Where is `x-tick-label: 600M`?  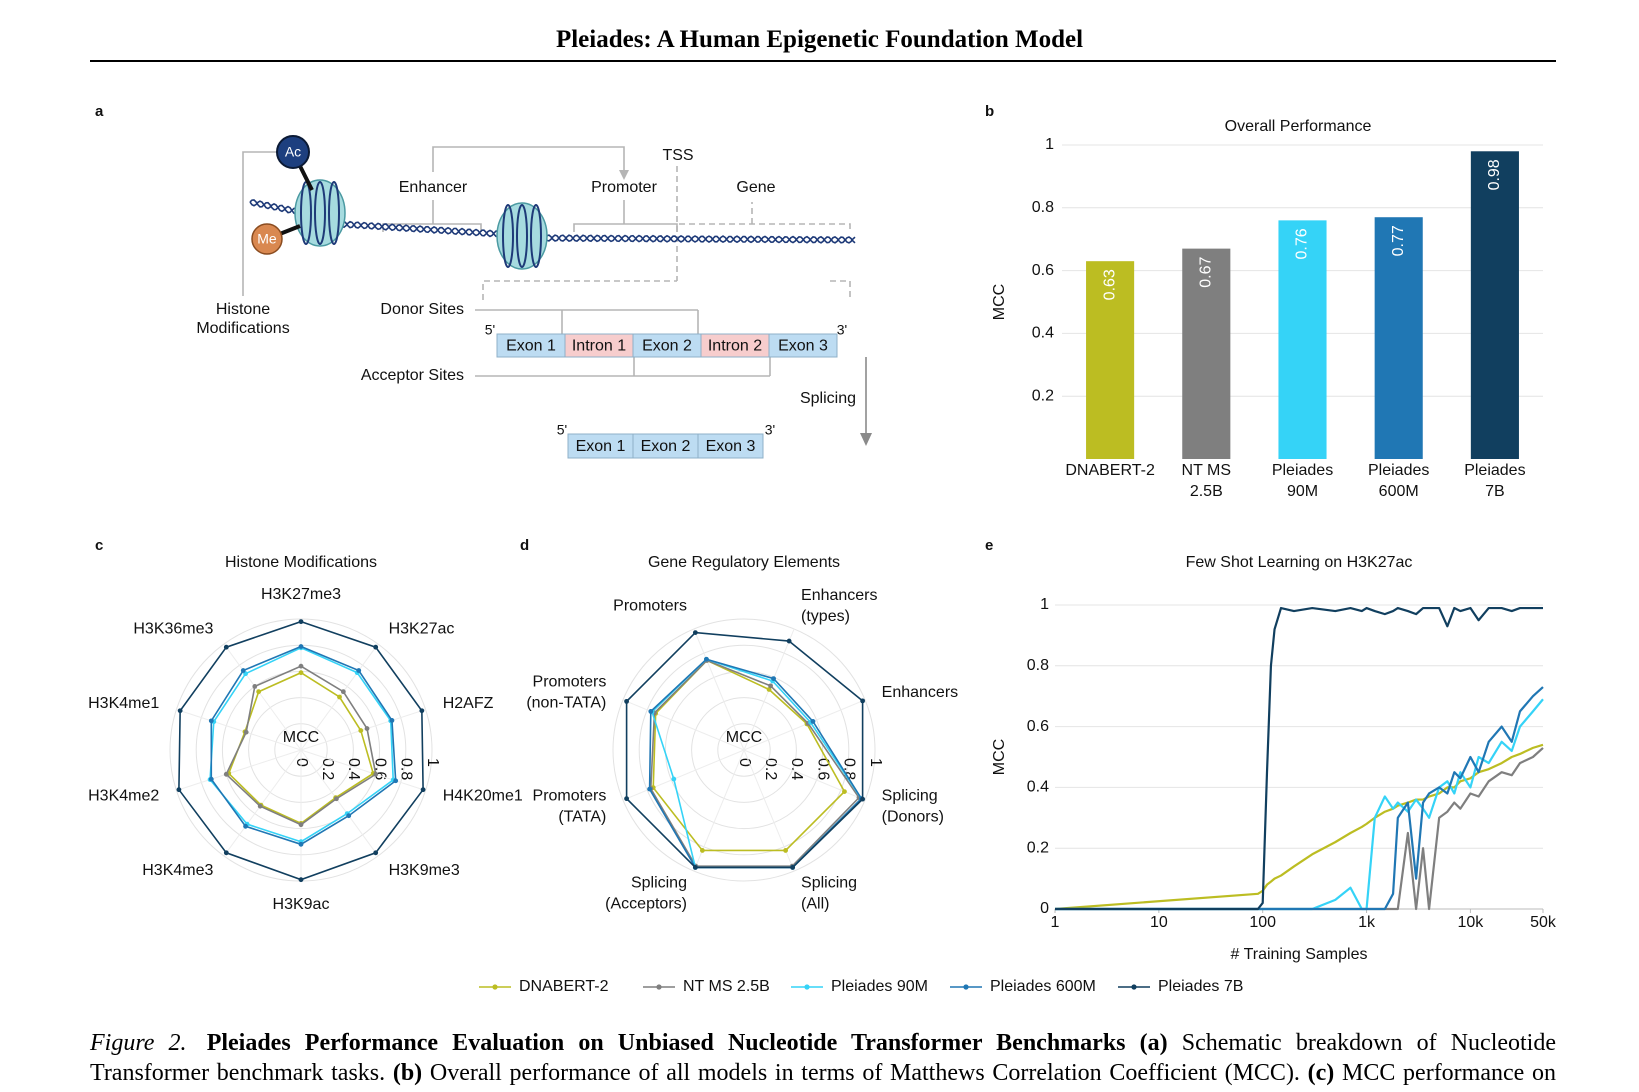 x-tick-label: 600M is located at coordinates (1399, 491).